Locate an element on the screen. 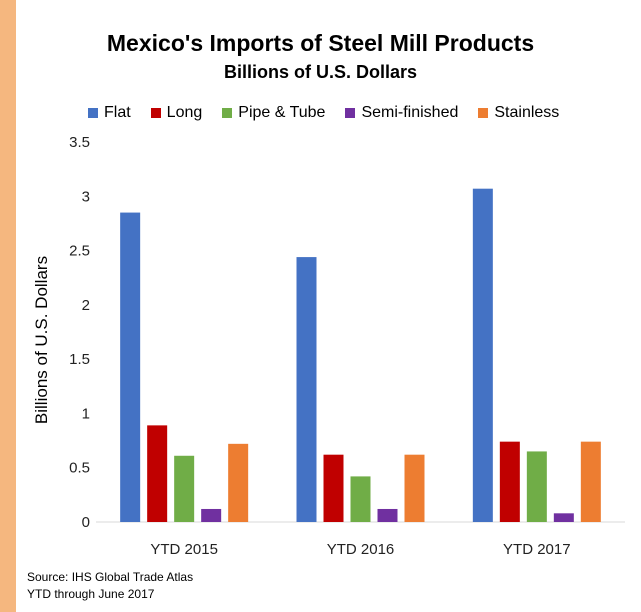 The image size is (641, 612). legend-item-pipe-tube: Pipe & Tube is located at coordinates (273, 113).